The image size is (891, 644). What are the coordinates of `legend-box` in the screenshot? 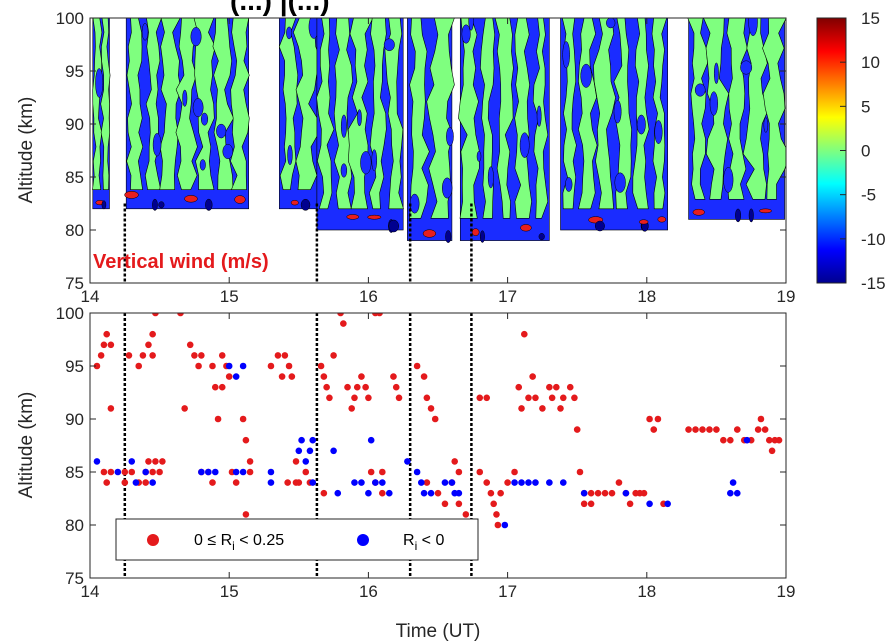 It's located at (297, 539).